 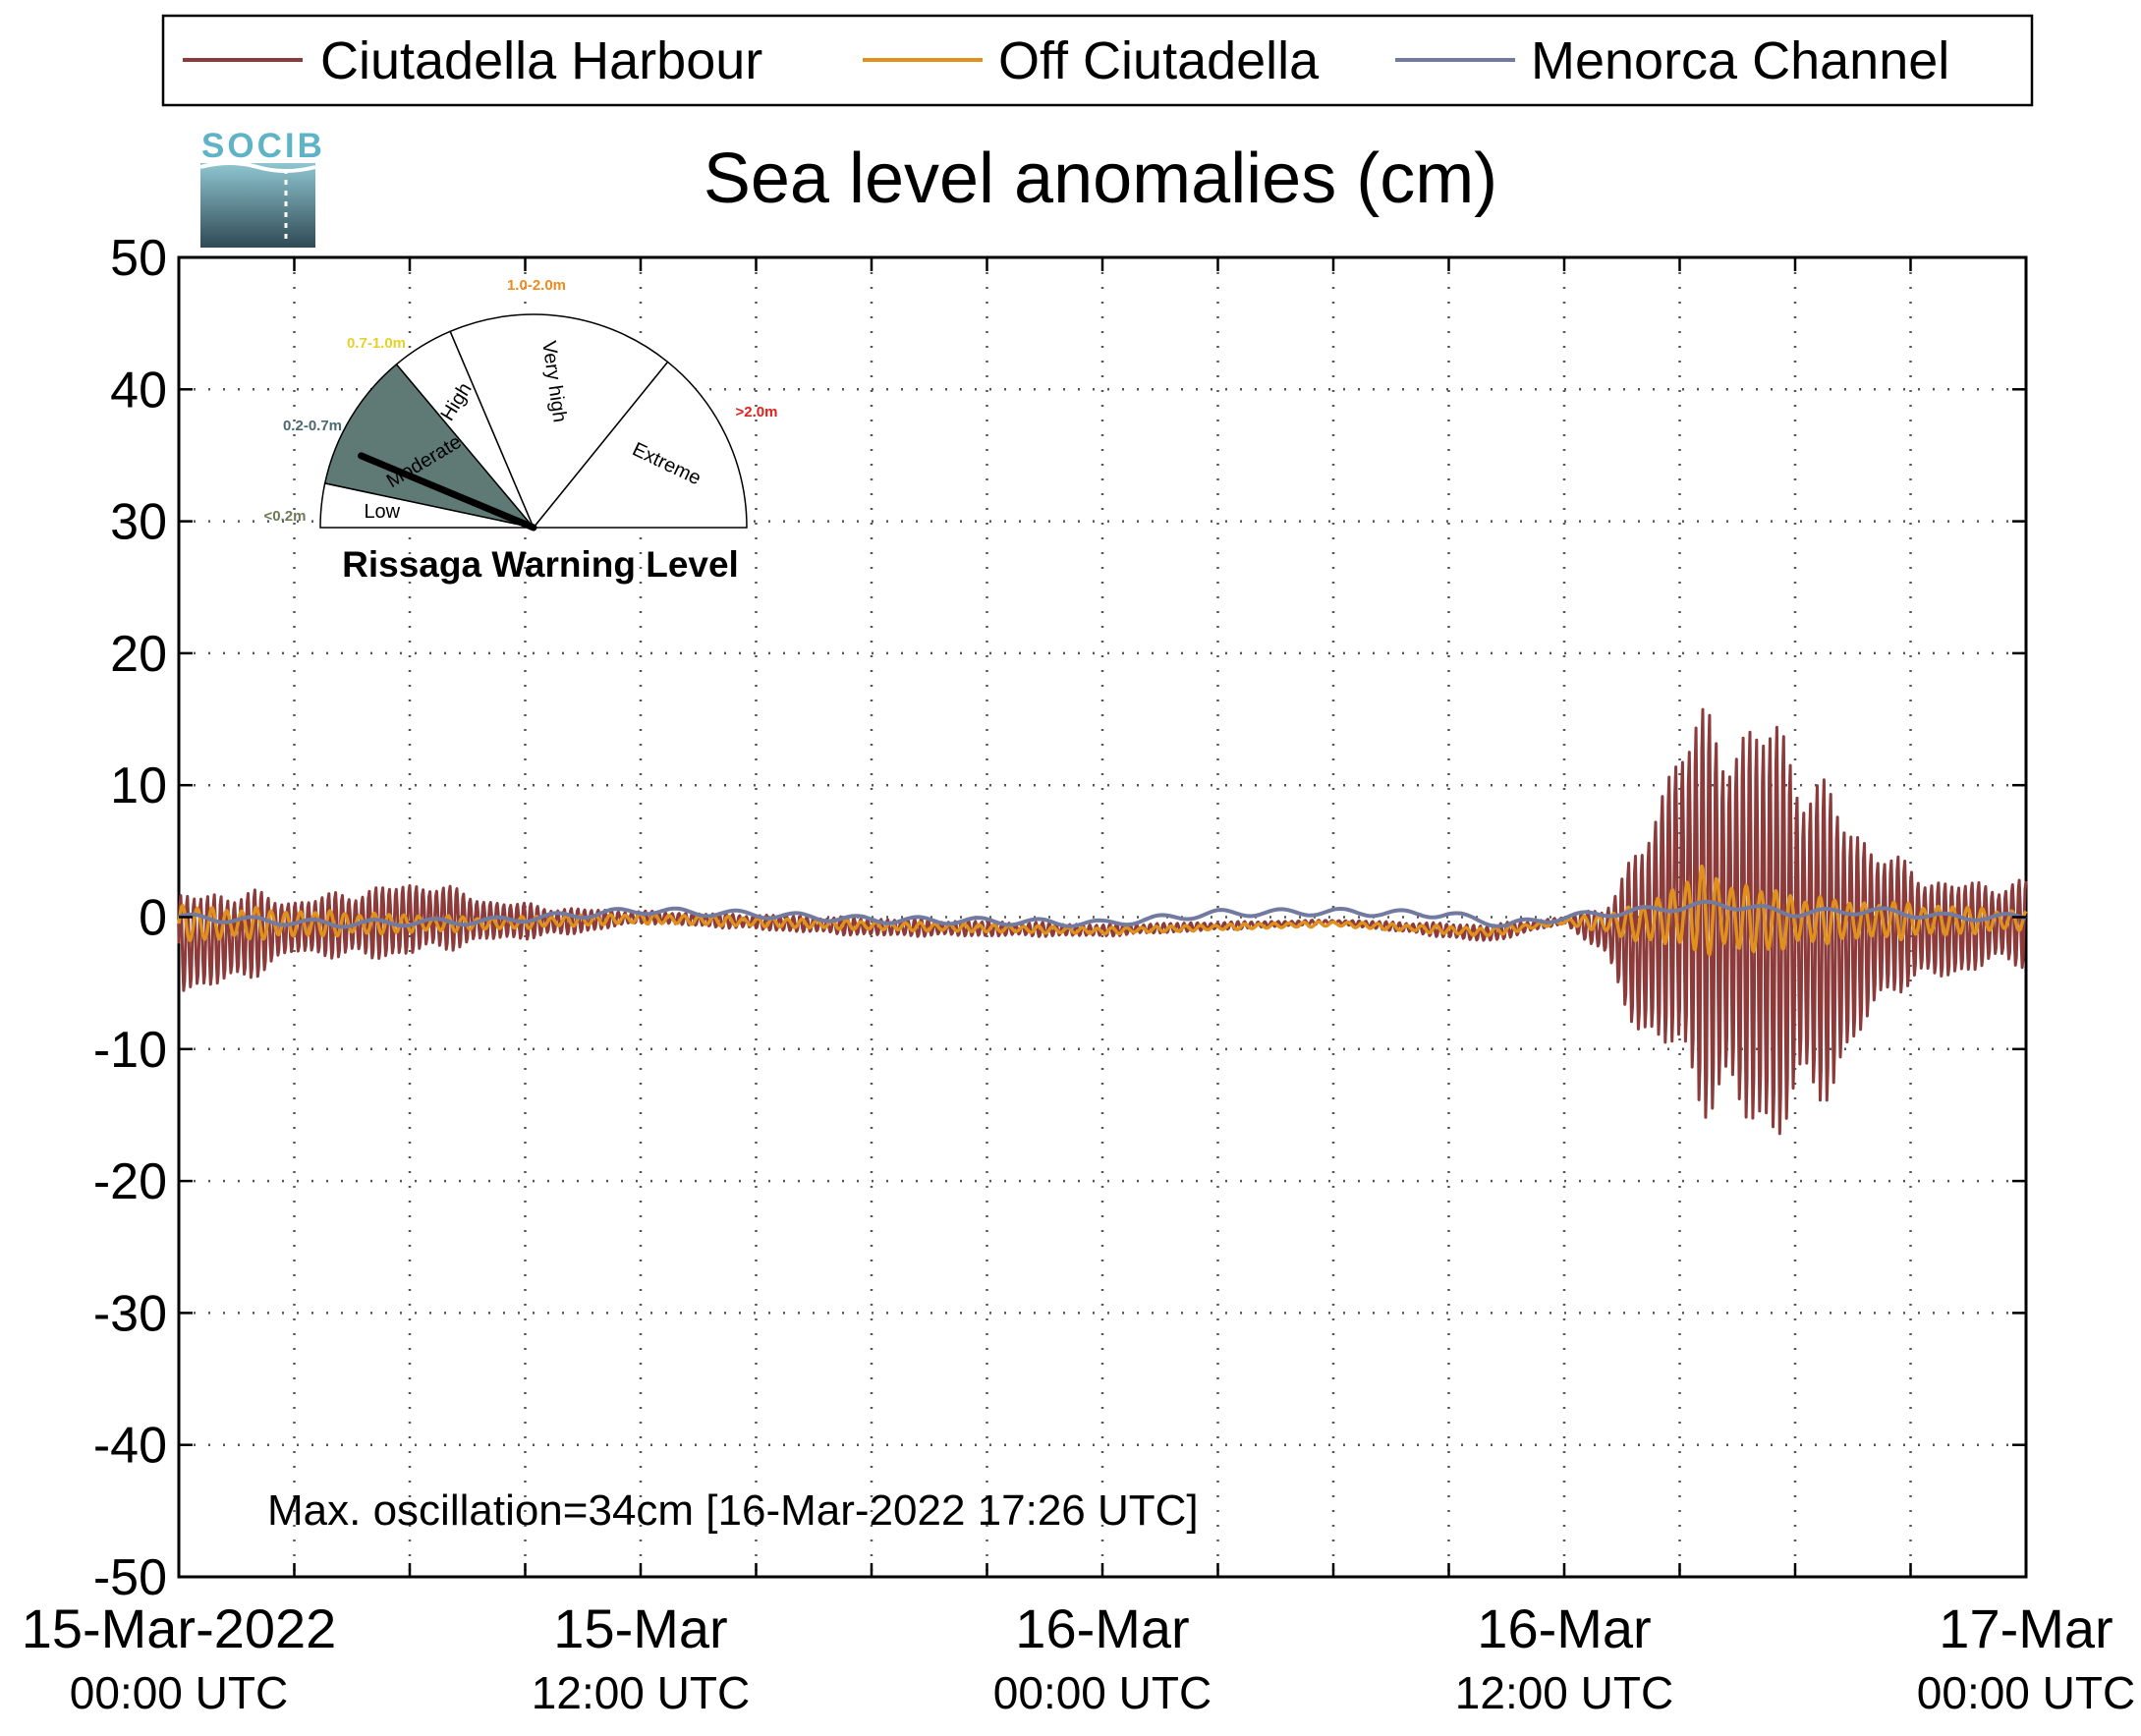 What do you see at coordinates (2026, 1628) in the screenshot?
I see `x-tick-label-date: 17-Mar` at bounding box center [2026, 1628].